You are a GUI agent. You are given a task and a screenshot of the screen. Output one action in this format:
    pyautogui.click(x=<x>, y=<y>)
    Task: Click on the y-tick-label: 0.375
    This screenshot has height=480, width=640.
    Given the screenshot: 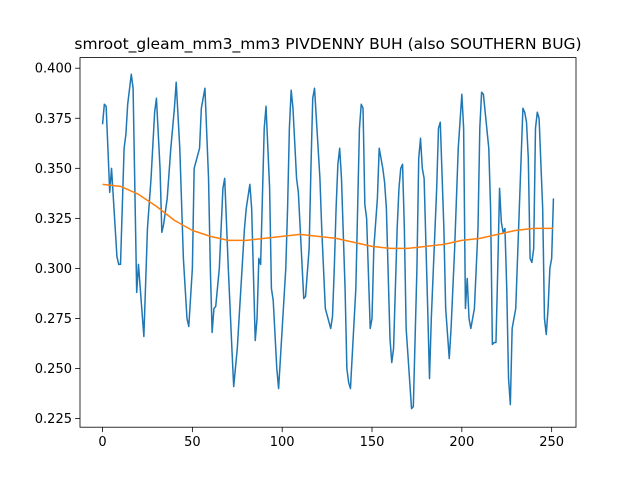 What is the action you would take?
    pyautogui.click(x=53, y=119)
    